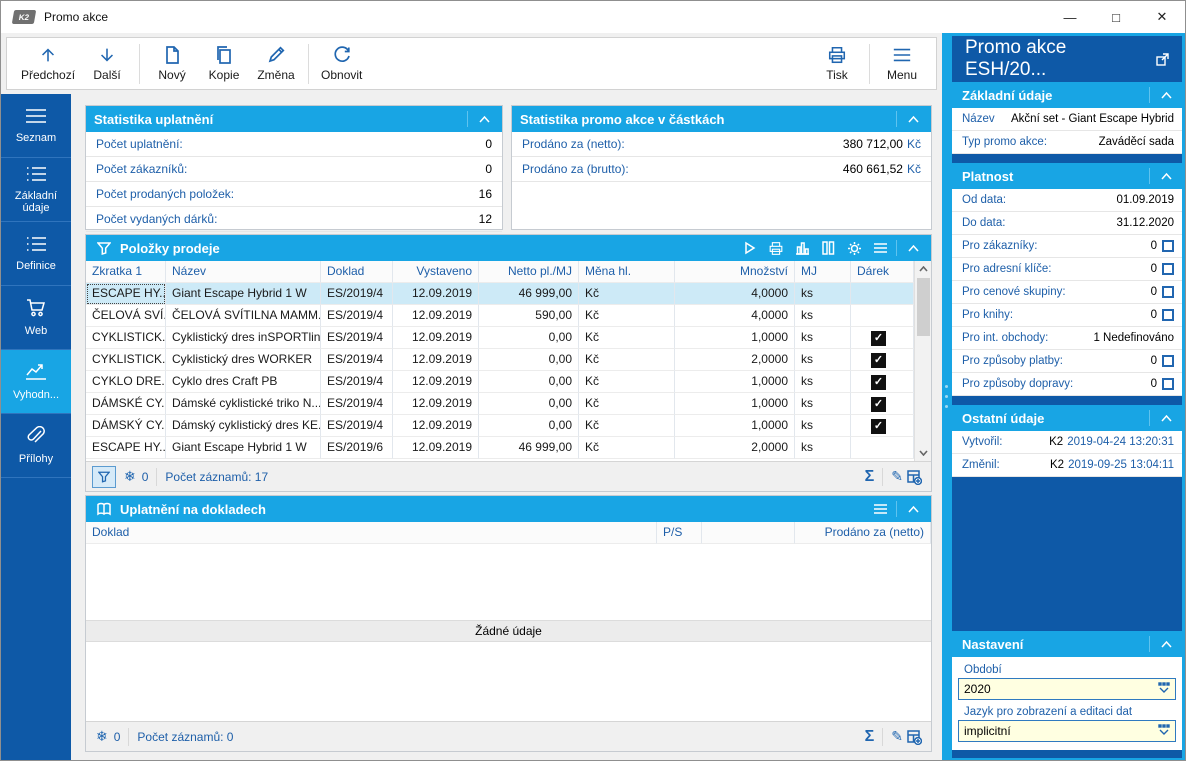 The image size is (1186, 761). What do you see at coordinates (294, 219) in the screenshot?
I see `stat-row: Počet vydaných dárků: 12` at bounding box center [294, 219].